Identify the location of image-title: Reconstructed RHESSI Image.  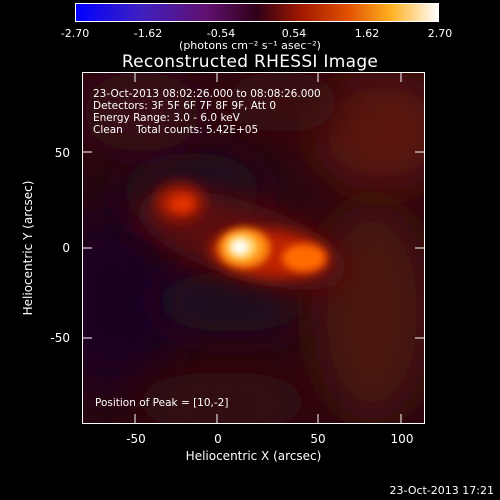
(250, 62).